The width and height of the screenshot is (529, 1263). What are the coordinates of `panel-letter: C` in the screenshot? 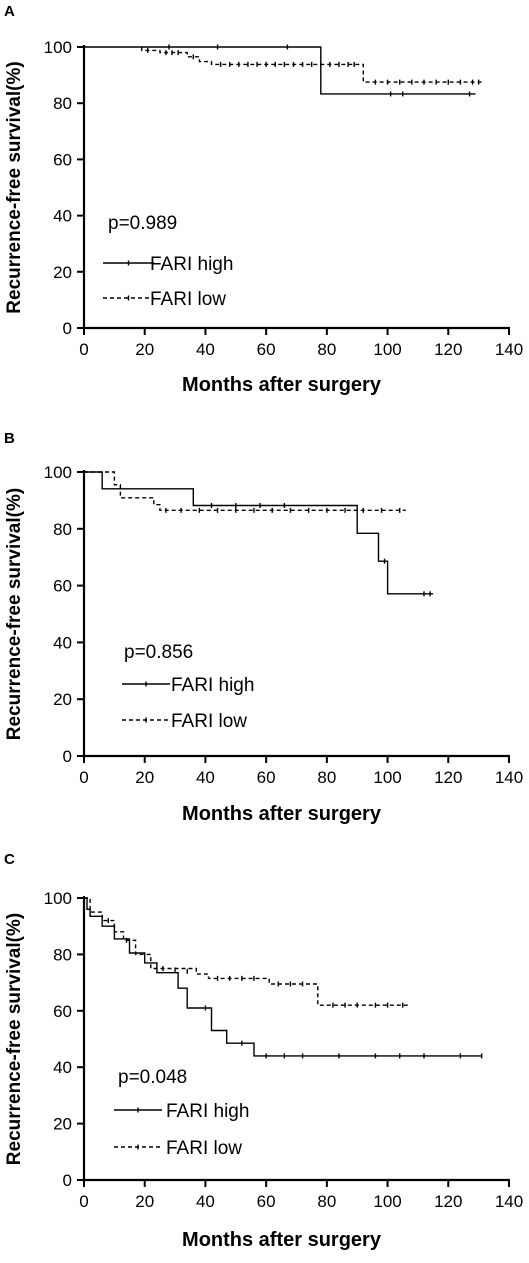 It's located at (9, 859).